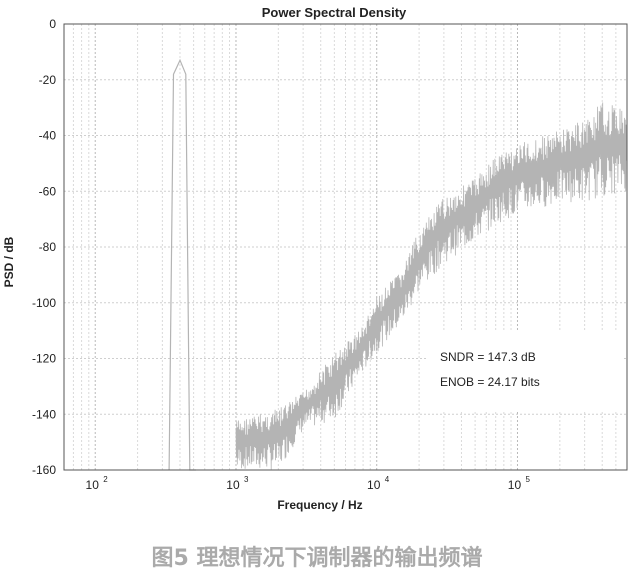 The height and width of the screenshot is (576, 634). Describe the element at coordinates (44, 359) in the screenshot. I see `y-tick-label: -120` at that location.